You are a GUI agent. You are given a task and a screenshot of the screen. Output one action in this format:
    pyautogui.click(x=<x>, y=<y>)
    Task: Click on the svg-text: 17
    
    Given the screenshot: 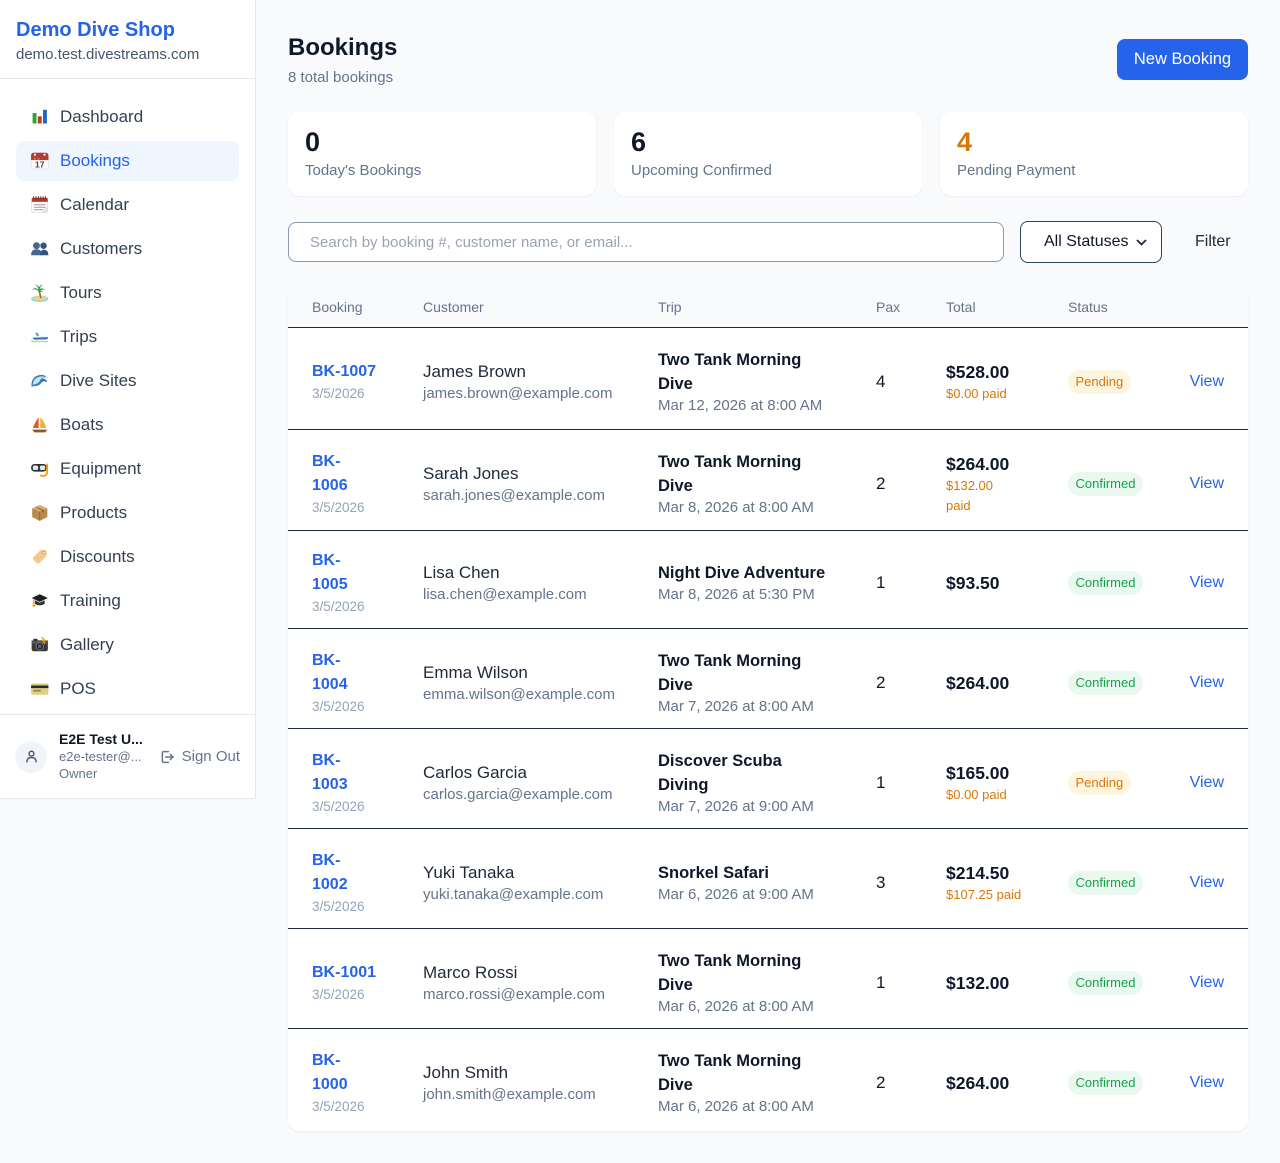 What is the action you would take?
    pyautogui.click(x=40, y=165)
    